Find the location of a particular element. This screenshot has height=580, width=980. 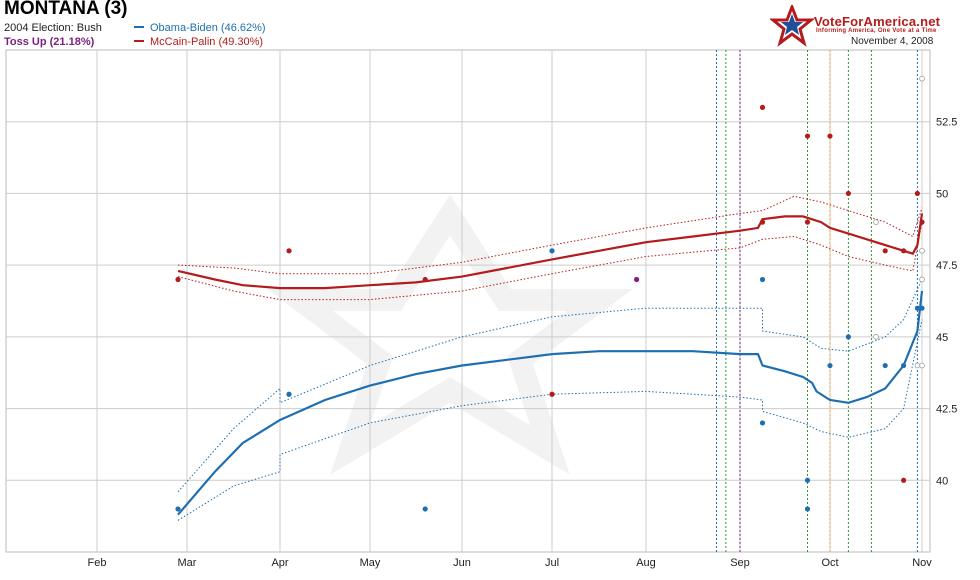

y-tick-label: 42.5 is located at coordinates (946, 410).